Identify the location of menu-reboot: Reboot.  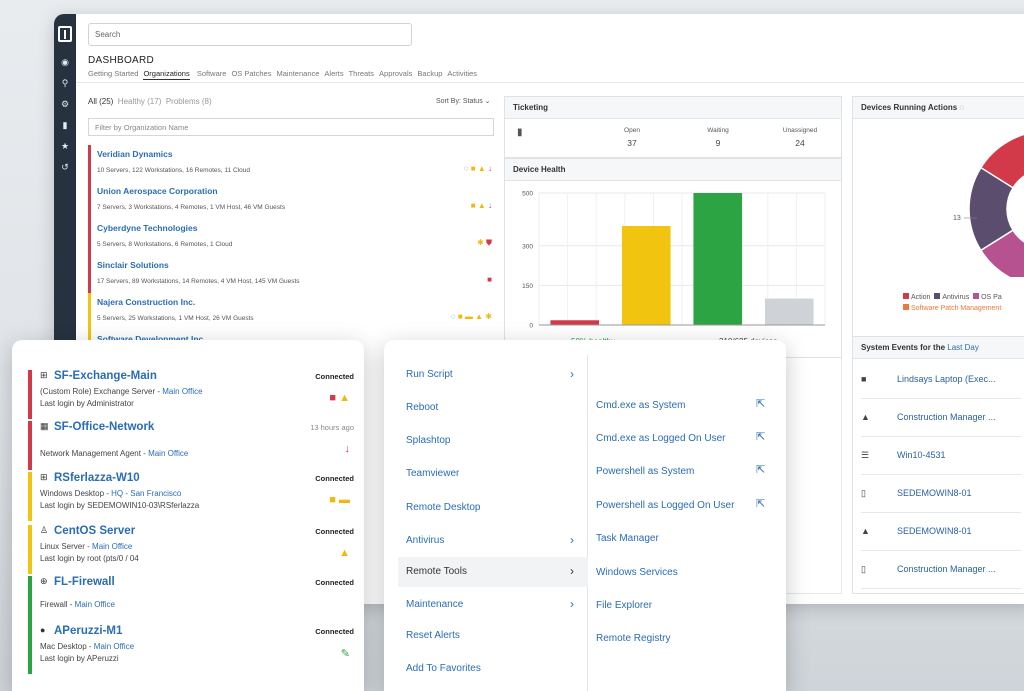
(422, 407).